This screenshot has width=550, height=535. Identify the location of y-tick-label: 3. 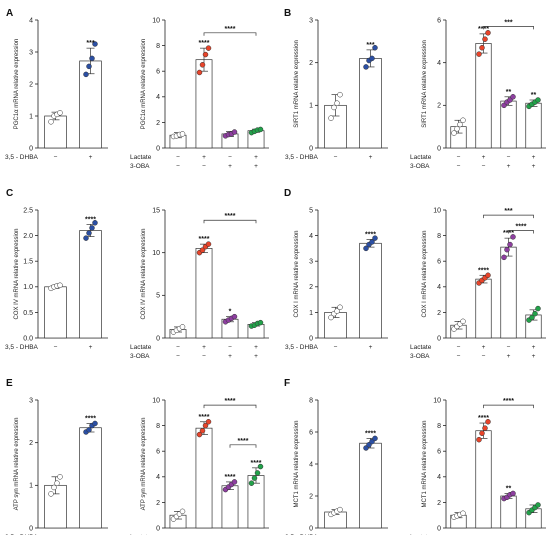
(311, 262).